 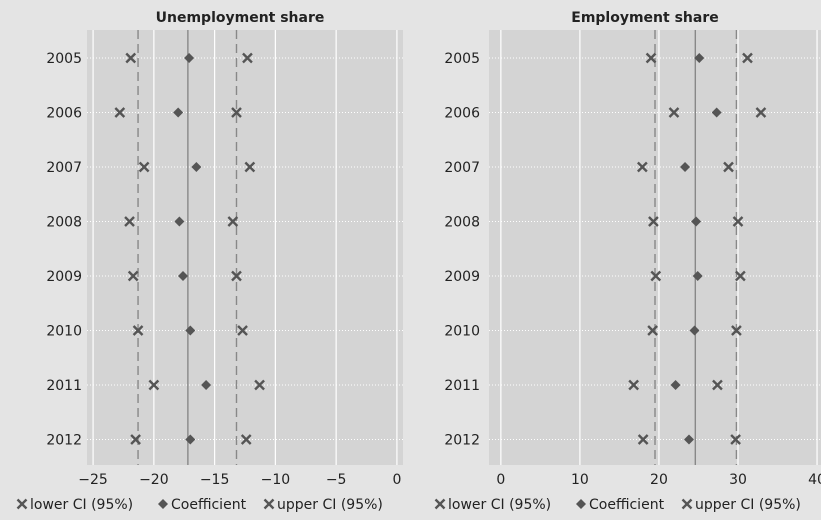 I want to click on x-tick-label: −20, so click(x=154, y=480).